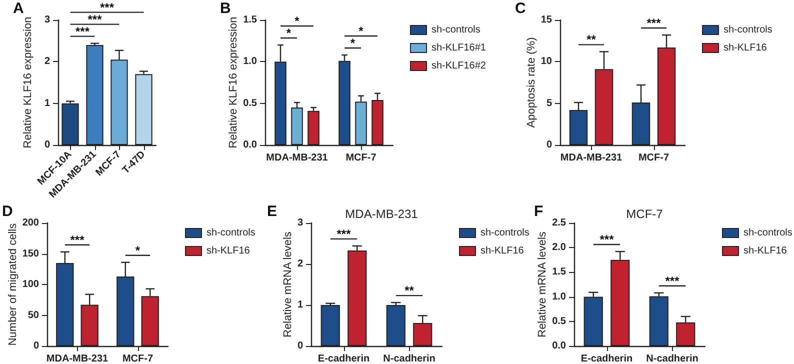  Describe the element at coordinates (34, 315) in the screenshot. I see `y-tick-label: 50` at that location.